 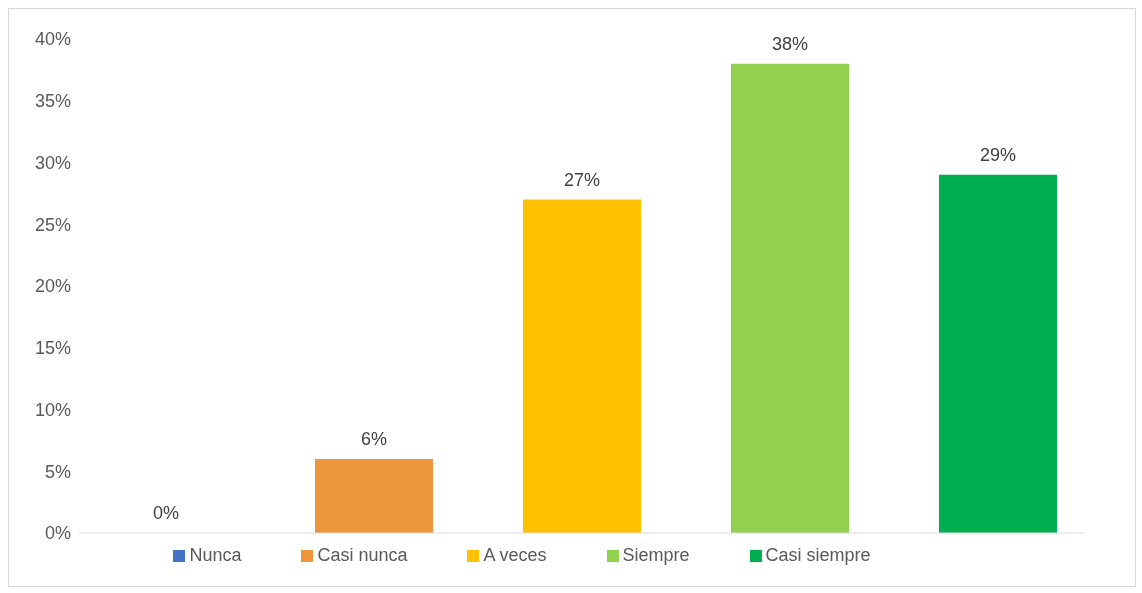 I want to click on y-tick-label: 30%, so click(x=52, y=162).